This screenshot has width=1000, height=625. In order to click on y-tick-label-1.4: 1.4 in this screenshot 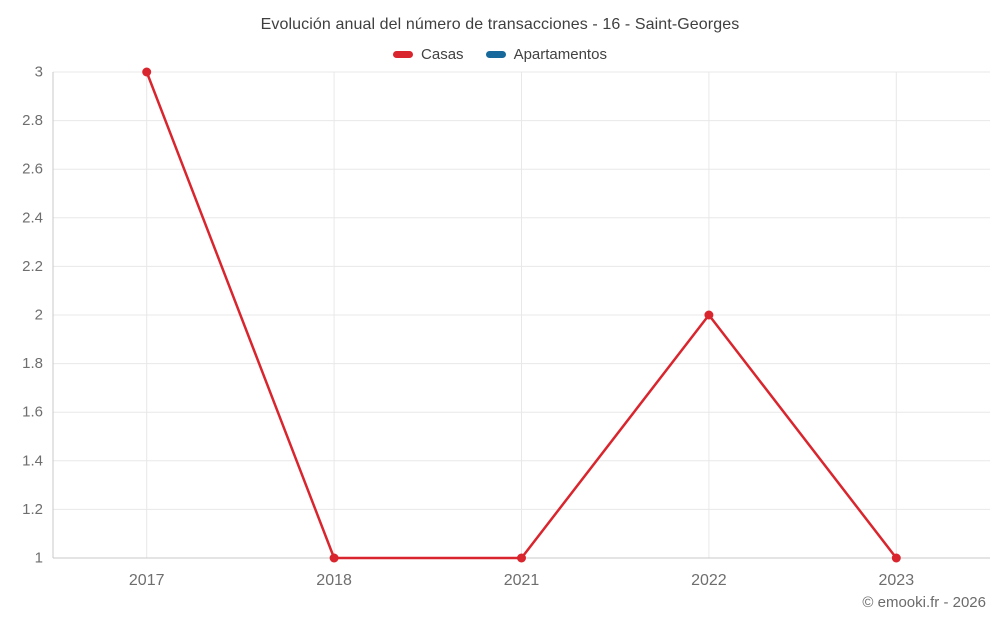, I will do `click(32, 460)`.